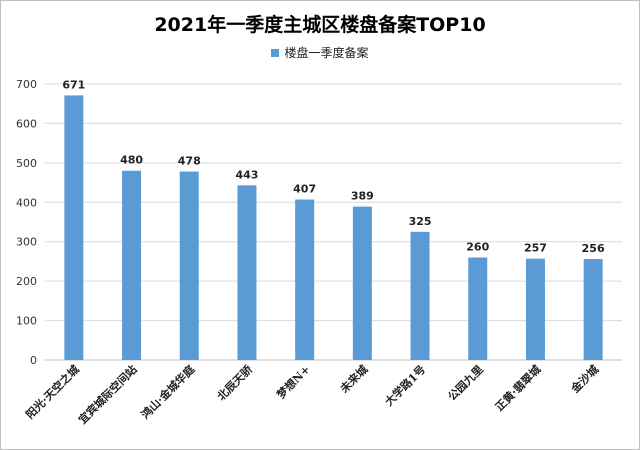  I want to click on chart-legend: 楼盘一季度备案, so click(320, 52).